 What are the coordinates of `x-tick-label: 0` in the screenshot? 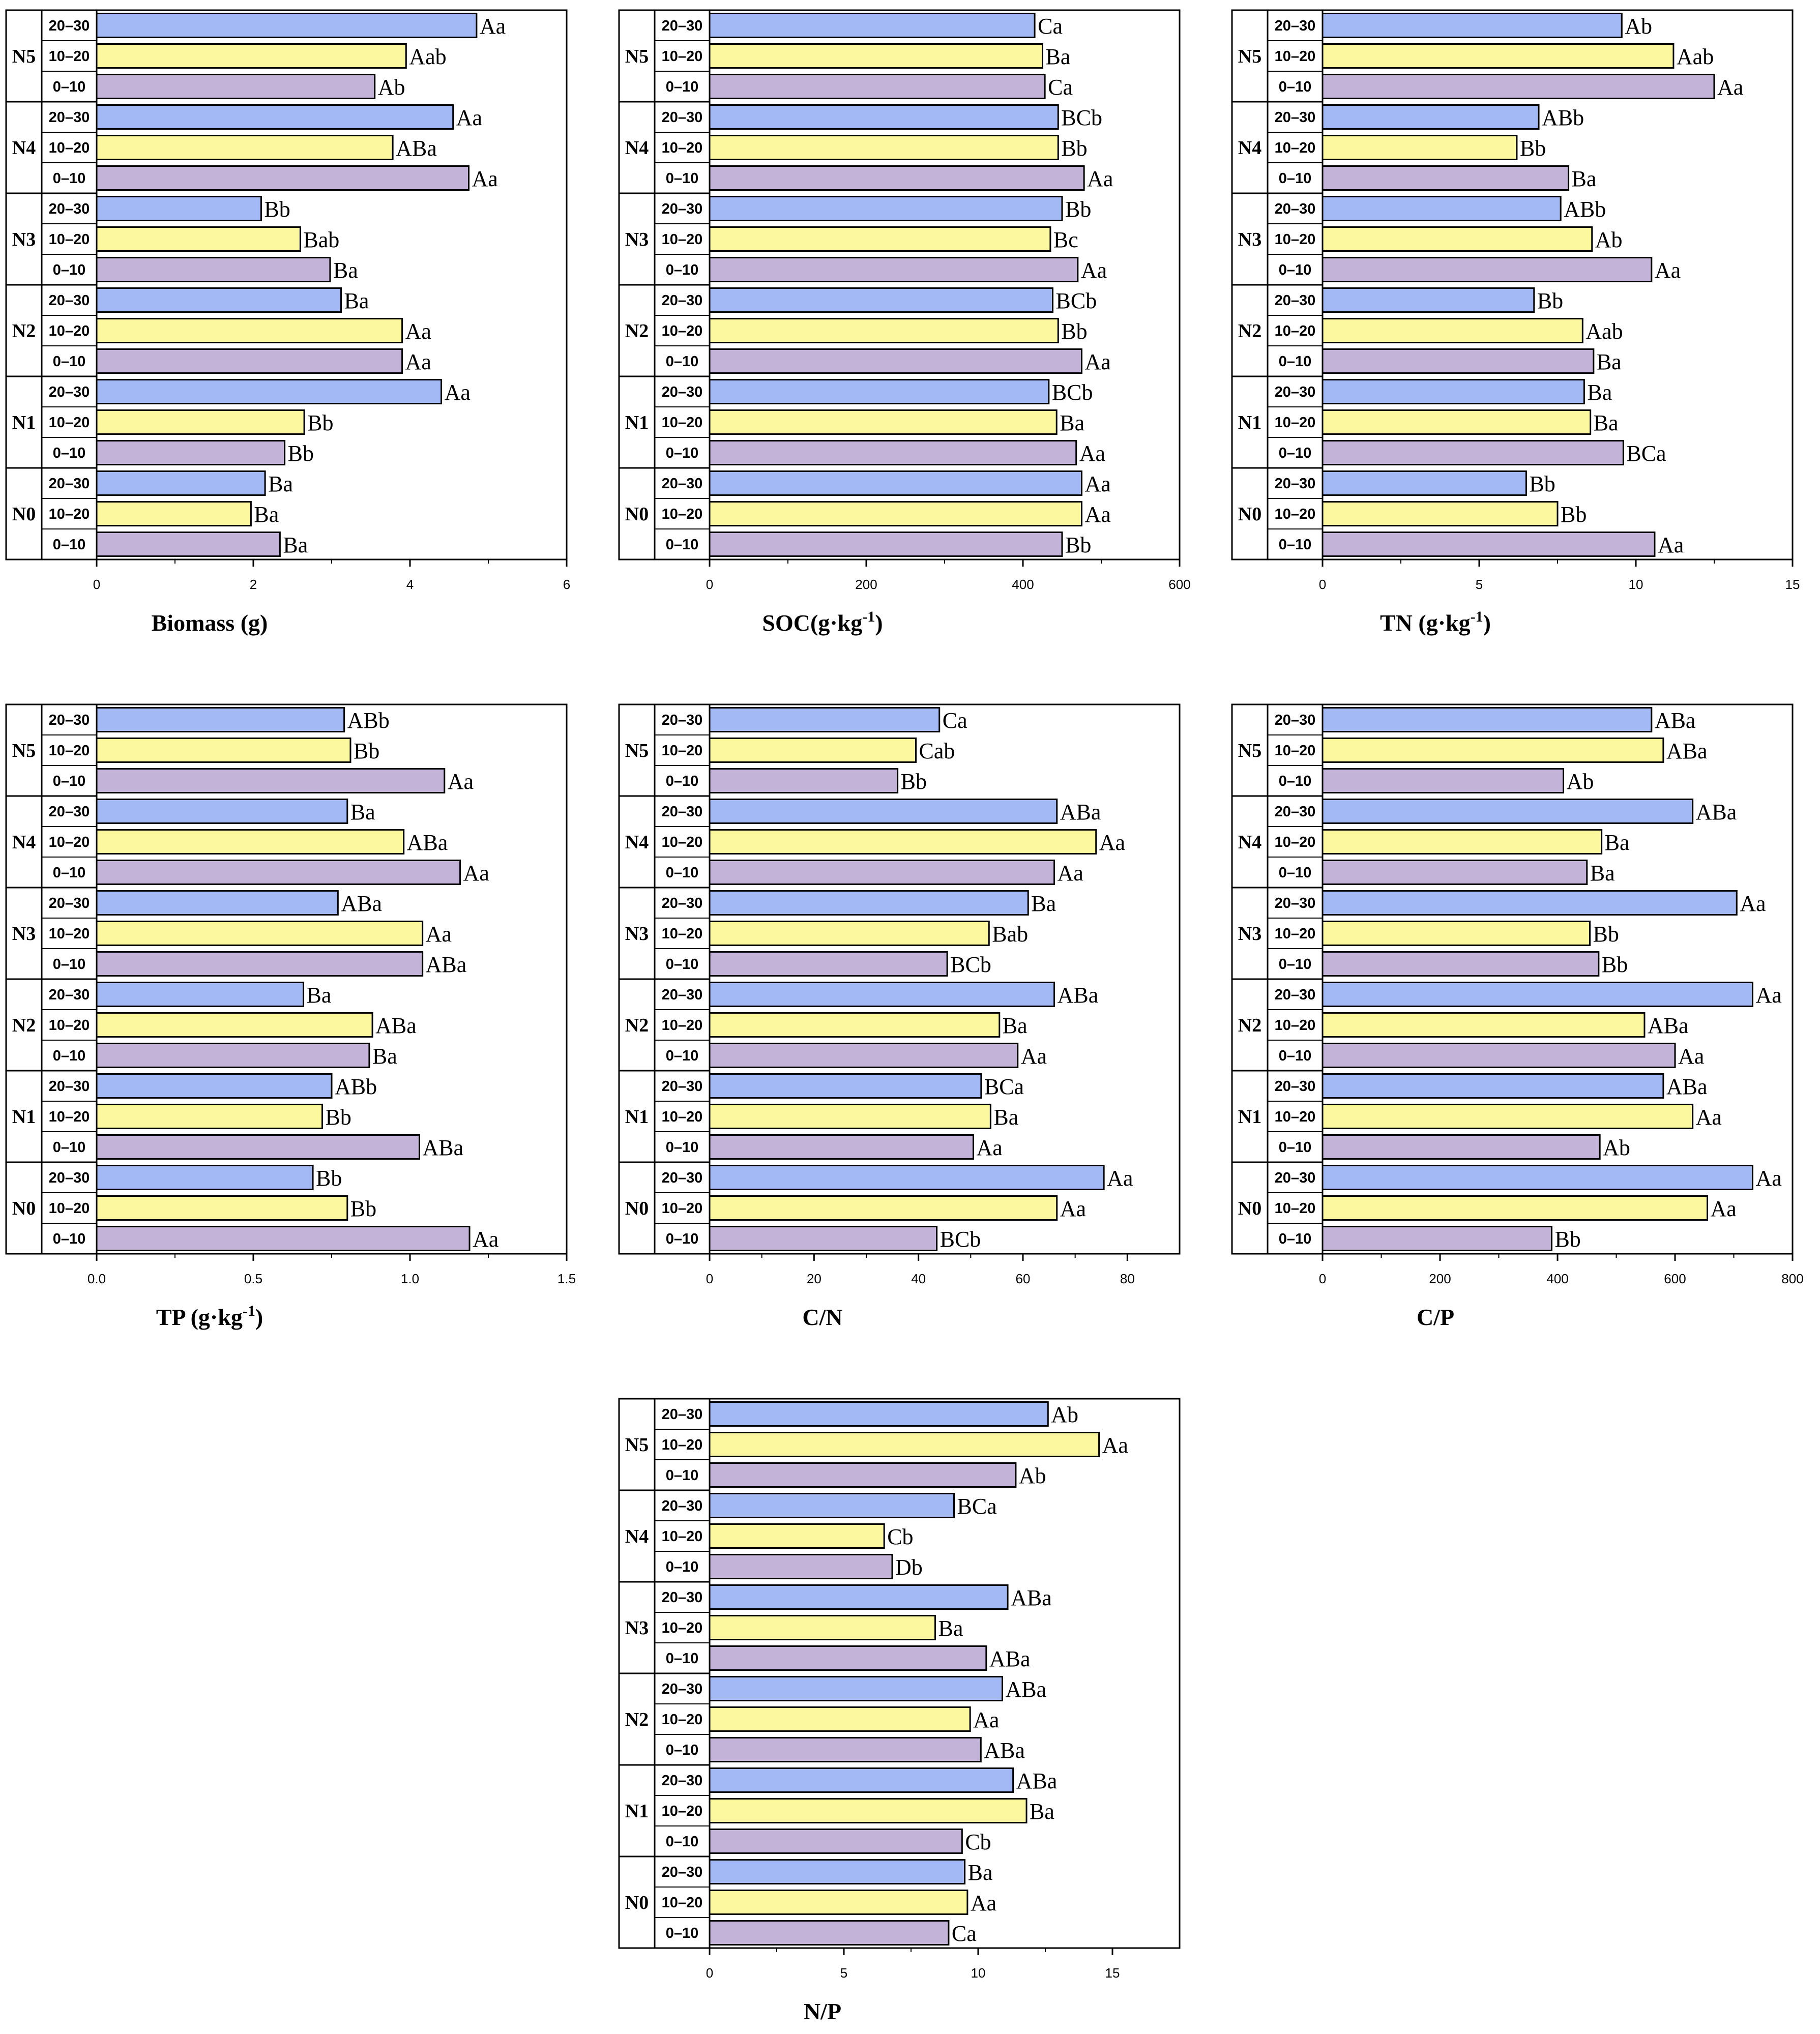 It's located at (709, 1278).